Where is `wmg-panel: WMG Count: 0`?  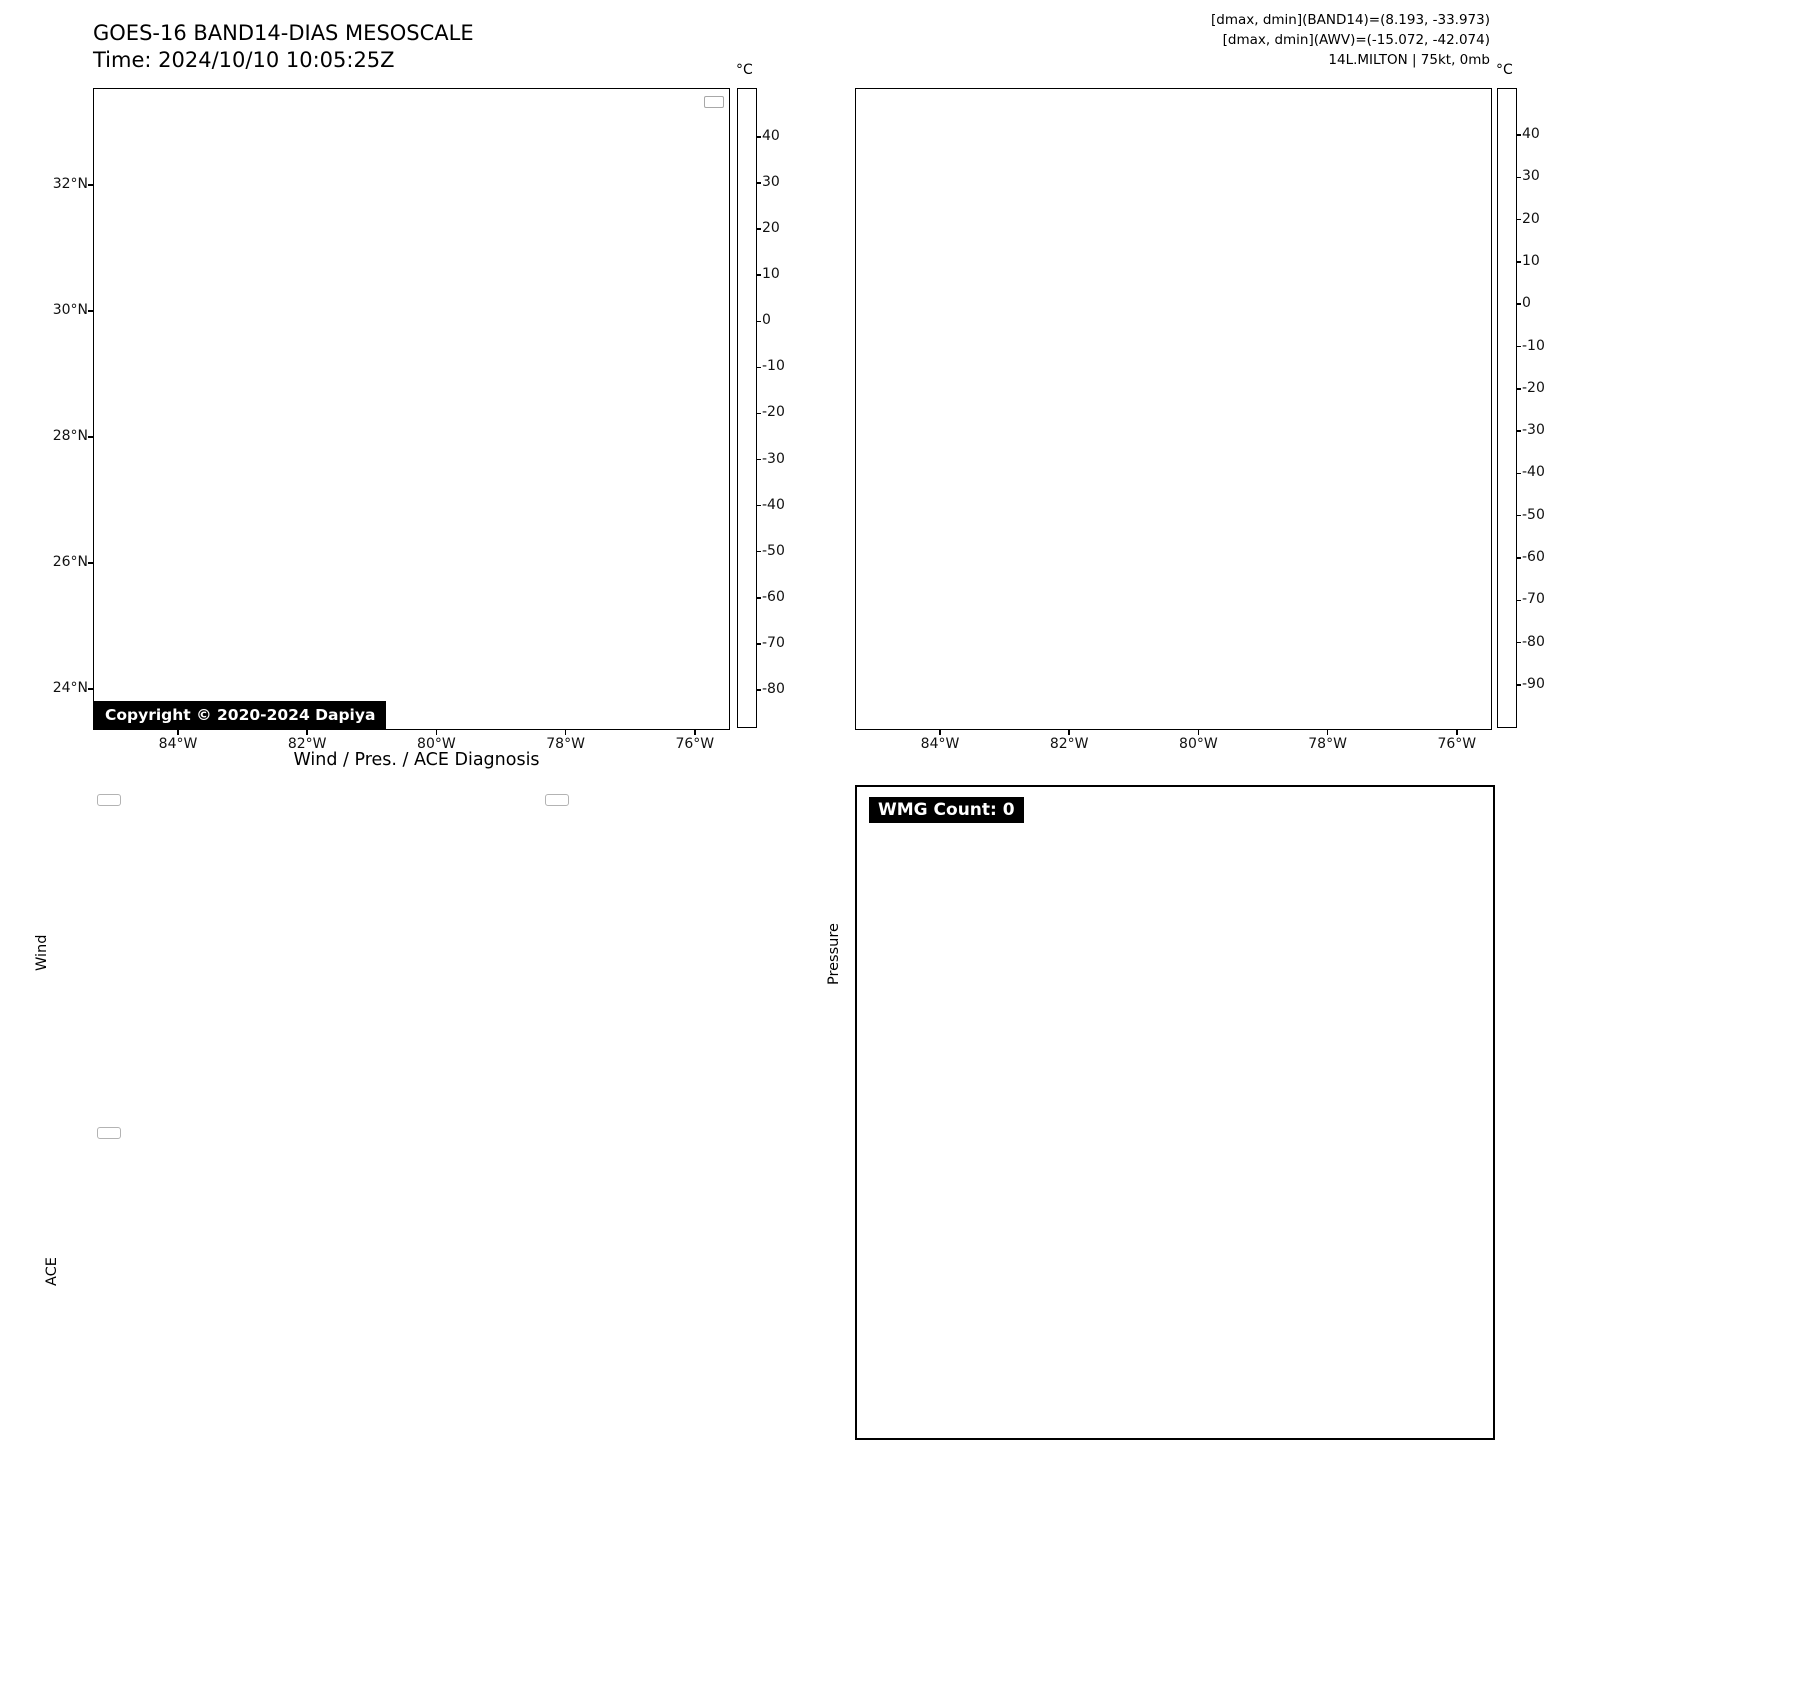
wmg-panel: WMG Count: 0 is located at coordinates (1175, 1112).